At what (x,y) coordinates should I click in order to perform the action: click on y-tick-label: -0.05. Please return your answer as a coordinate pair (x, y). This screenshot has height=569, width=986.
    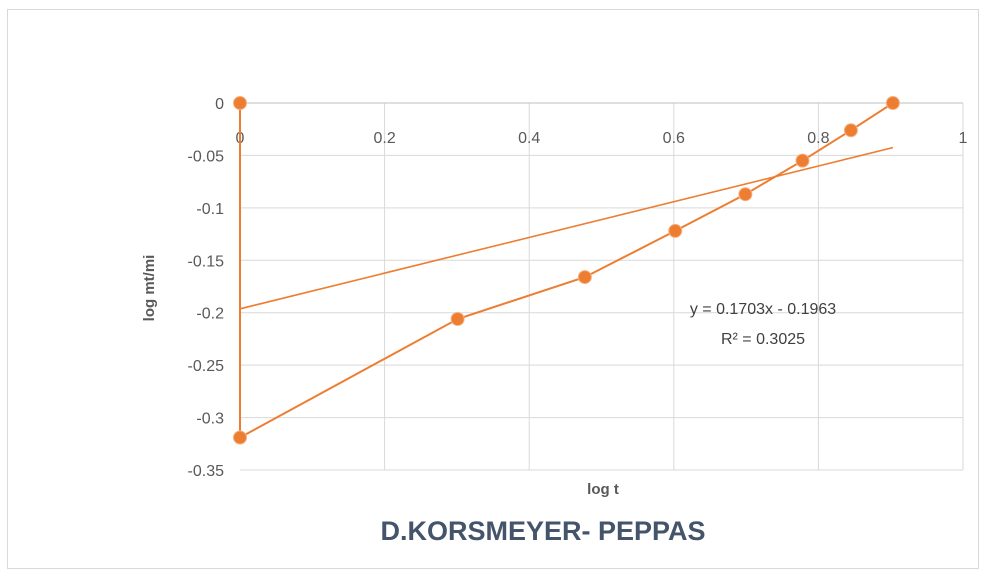
    Looking at the image, I should click on (206, 156).